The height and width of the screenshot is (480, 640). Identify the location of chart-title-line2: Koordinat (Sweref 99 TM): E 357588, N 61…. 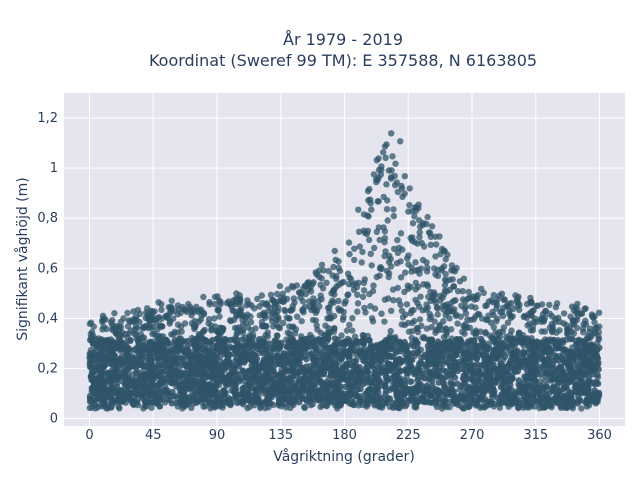
(343, 60).